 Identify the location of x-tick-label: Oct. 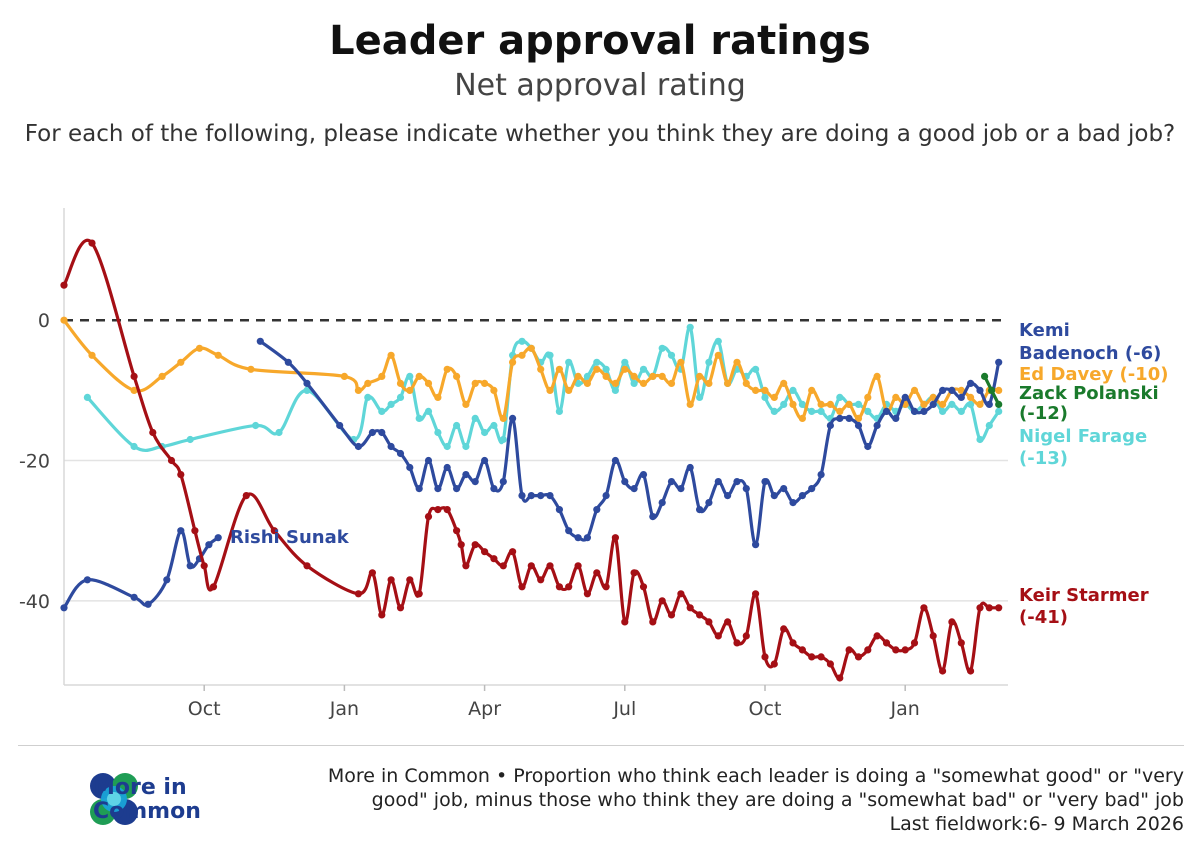
(765, 709).